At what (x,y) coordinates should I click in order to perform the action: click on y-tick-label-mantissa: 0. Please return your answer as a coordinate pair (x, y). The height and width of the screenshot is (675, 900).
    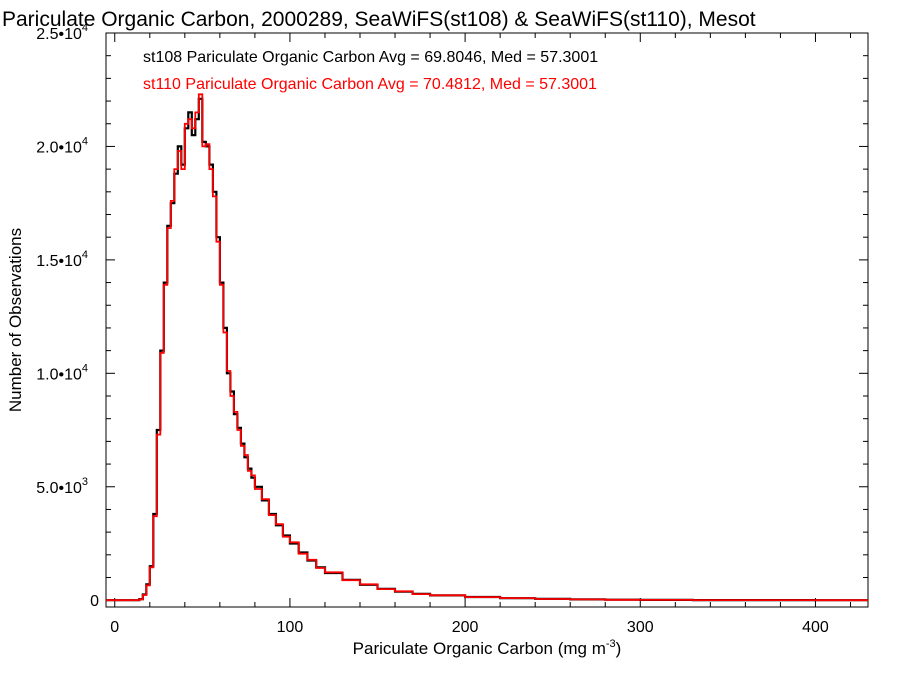
    Looking at the image, I should click on (94, 601).